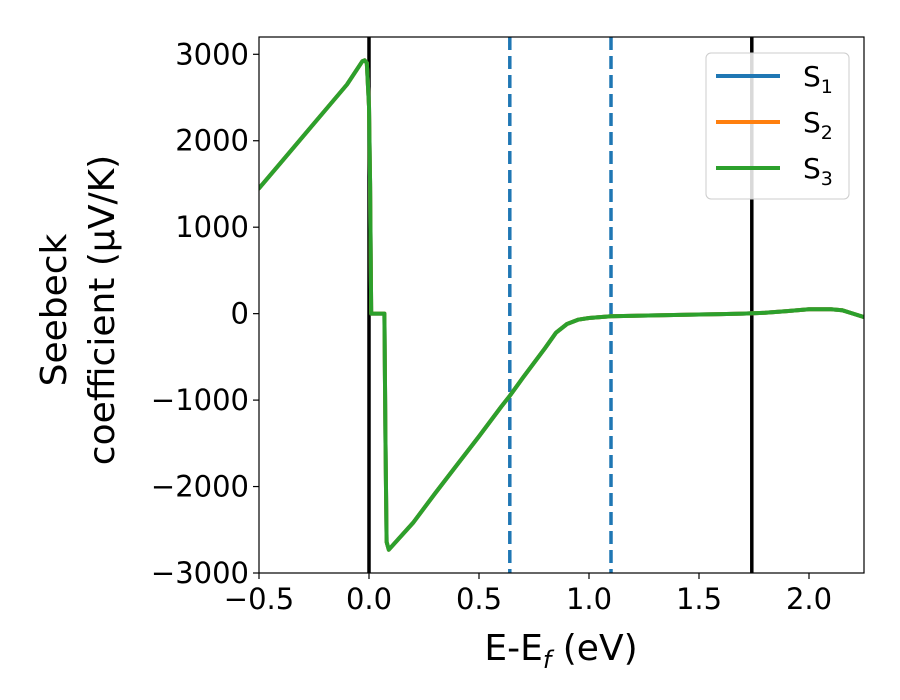 Image resolution: width=900 pixels, height=700 pixels. I want to click on y-tick-label: 3000, so click(212, 54).